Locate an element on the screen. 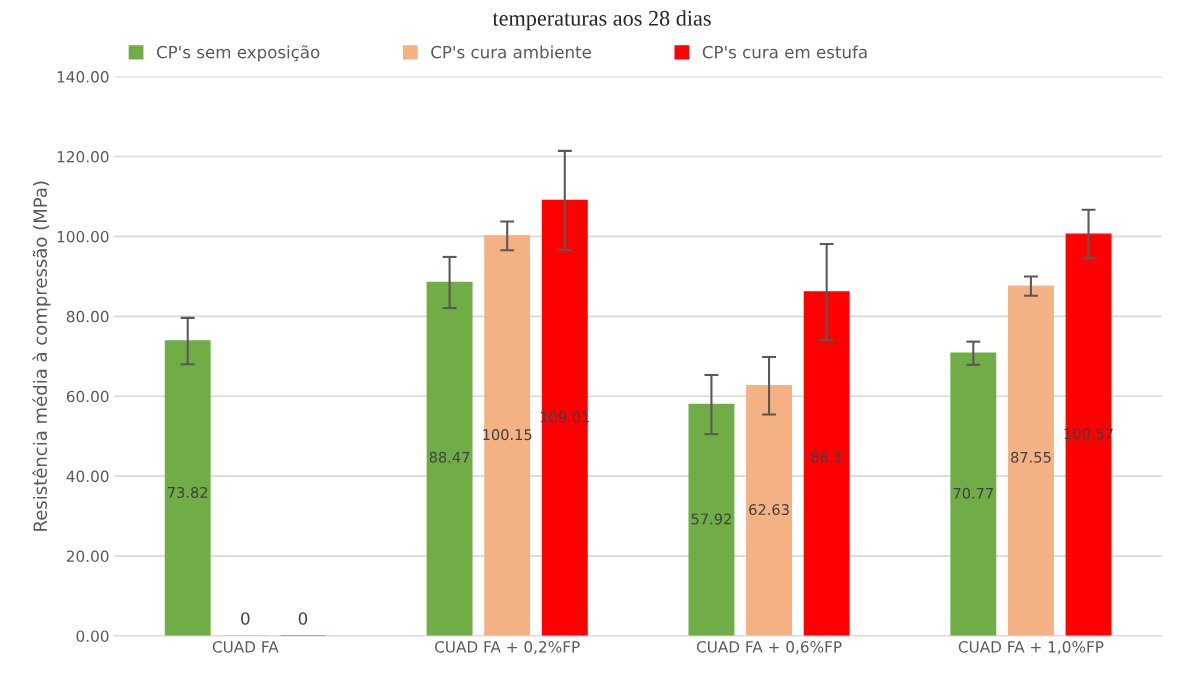 The width and height of the screenshot is (1204, 678). legend-label: CP's cura ambiente is located at coordinates (511, 52).